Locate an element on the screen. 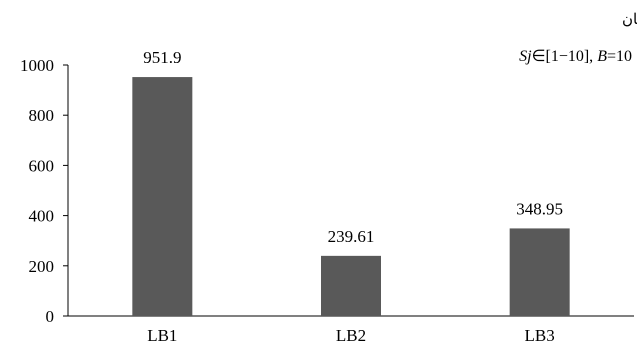 Image resolution: width=637 pixels, height=350 pixels. y-tick-label: 200 is located at coordinates (42, 266).